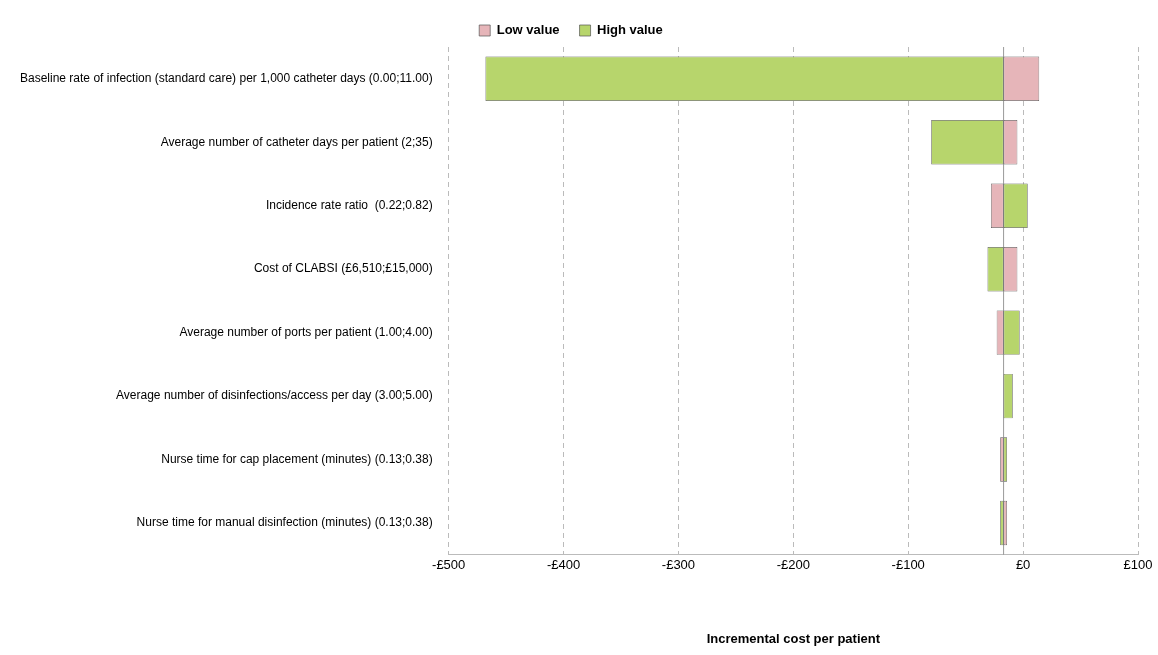 Image resolution: width=1158 pixels, height=655 pixels. What do you see at coordinates (630, 30) in the screenshot?
I see `legend-label: High value` at bounding box center [630, 30].